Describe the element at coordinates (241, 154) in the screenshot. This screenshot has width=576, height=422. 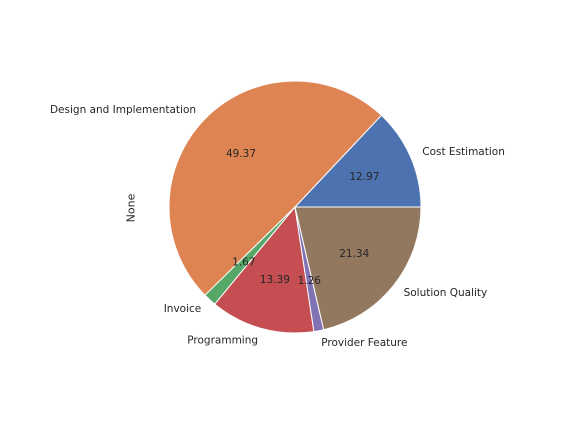
I see `slice-percent-design-and-implementation: 49.37` at that location.